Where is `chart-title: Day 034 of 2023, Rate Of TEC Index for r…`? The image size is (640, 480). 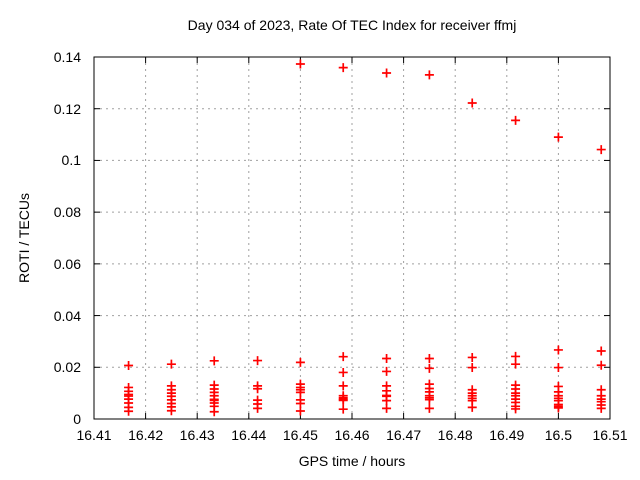
chart-title: Day 034 of 2023, Rate Of TEC Index for r… is located at coordinates (352, 25).